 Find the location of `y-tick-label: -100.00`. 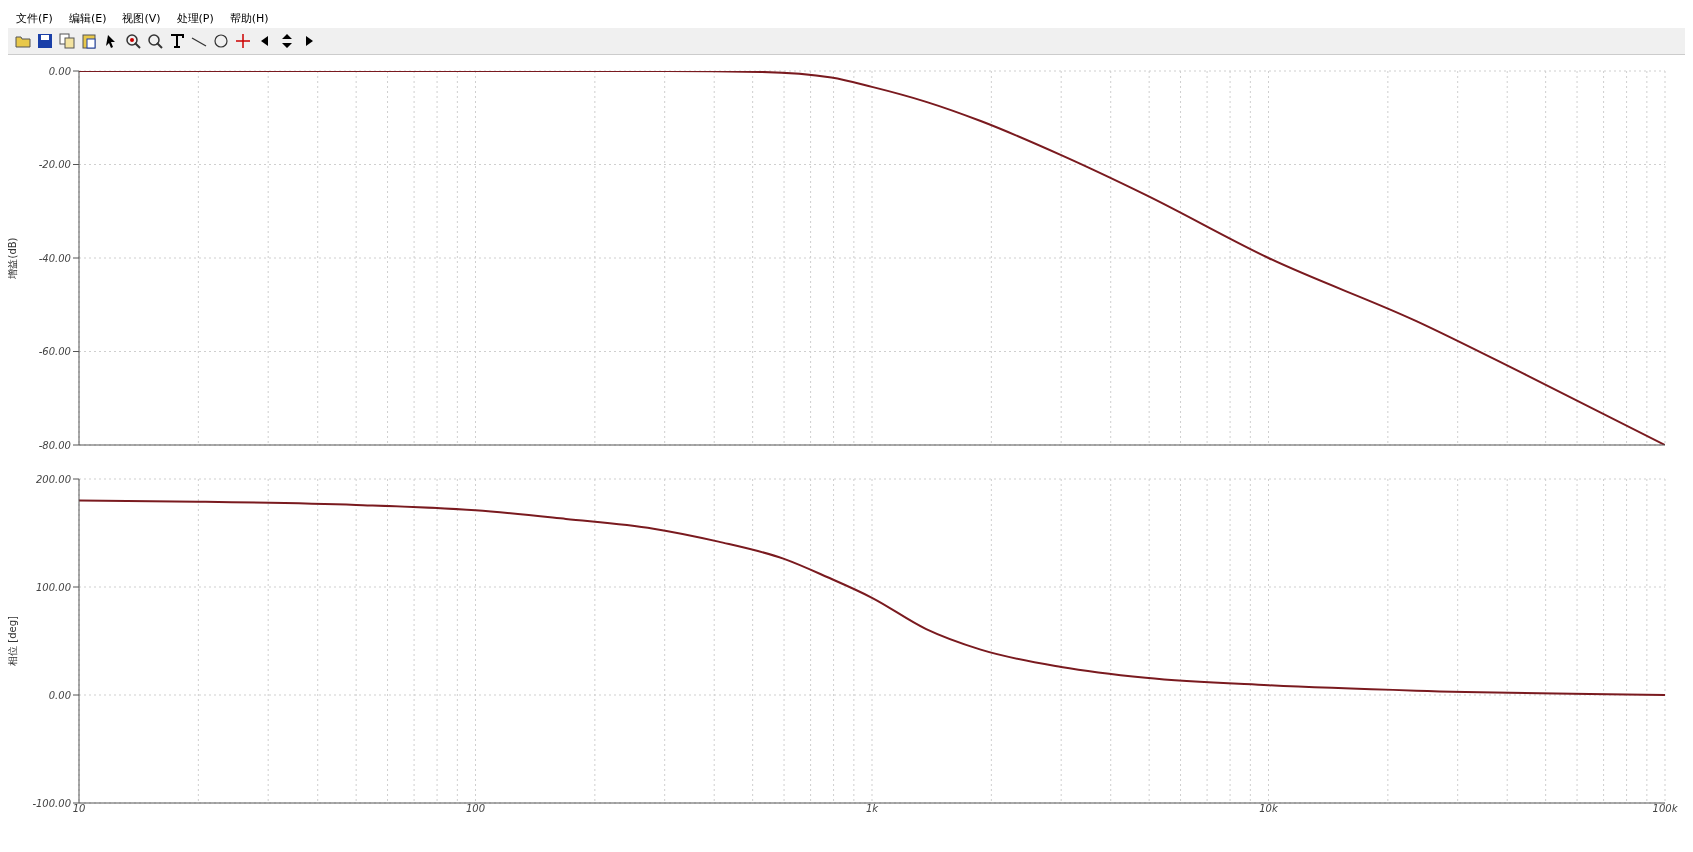

y-tick-label: -100.00 is located at coordinates (51, 803).